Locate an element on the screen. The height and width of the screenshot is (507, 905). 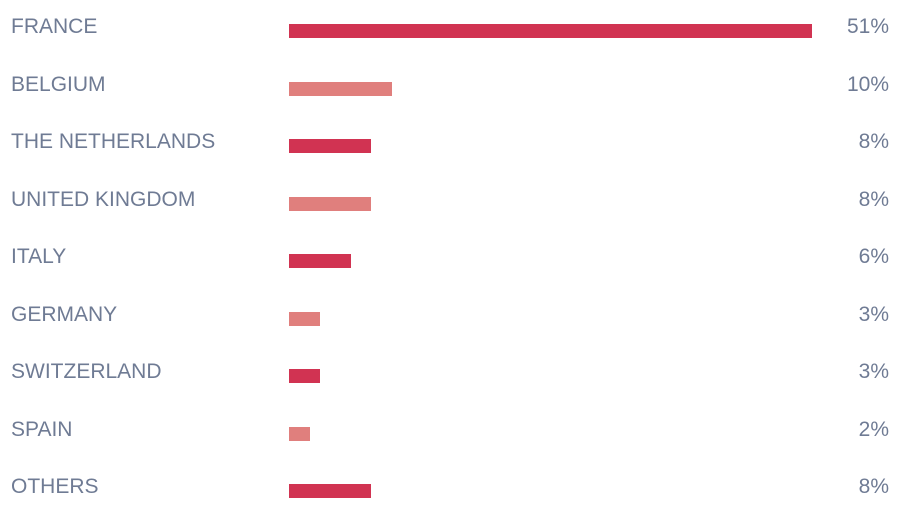
value-label: 2% is located at coordinates (873, 429).